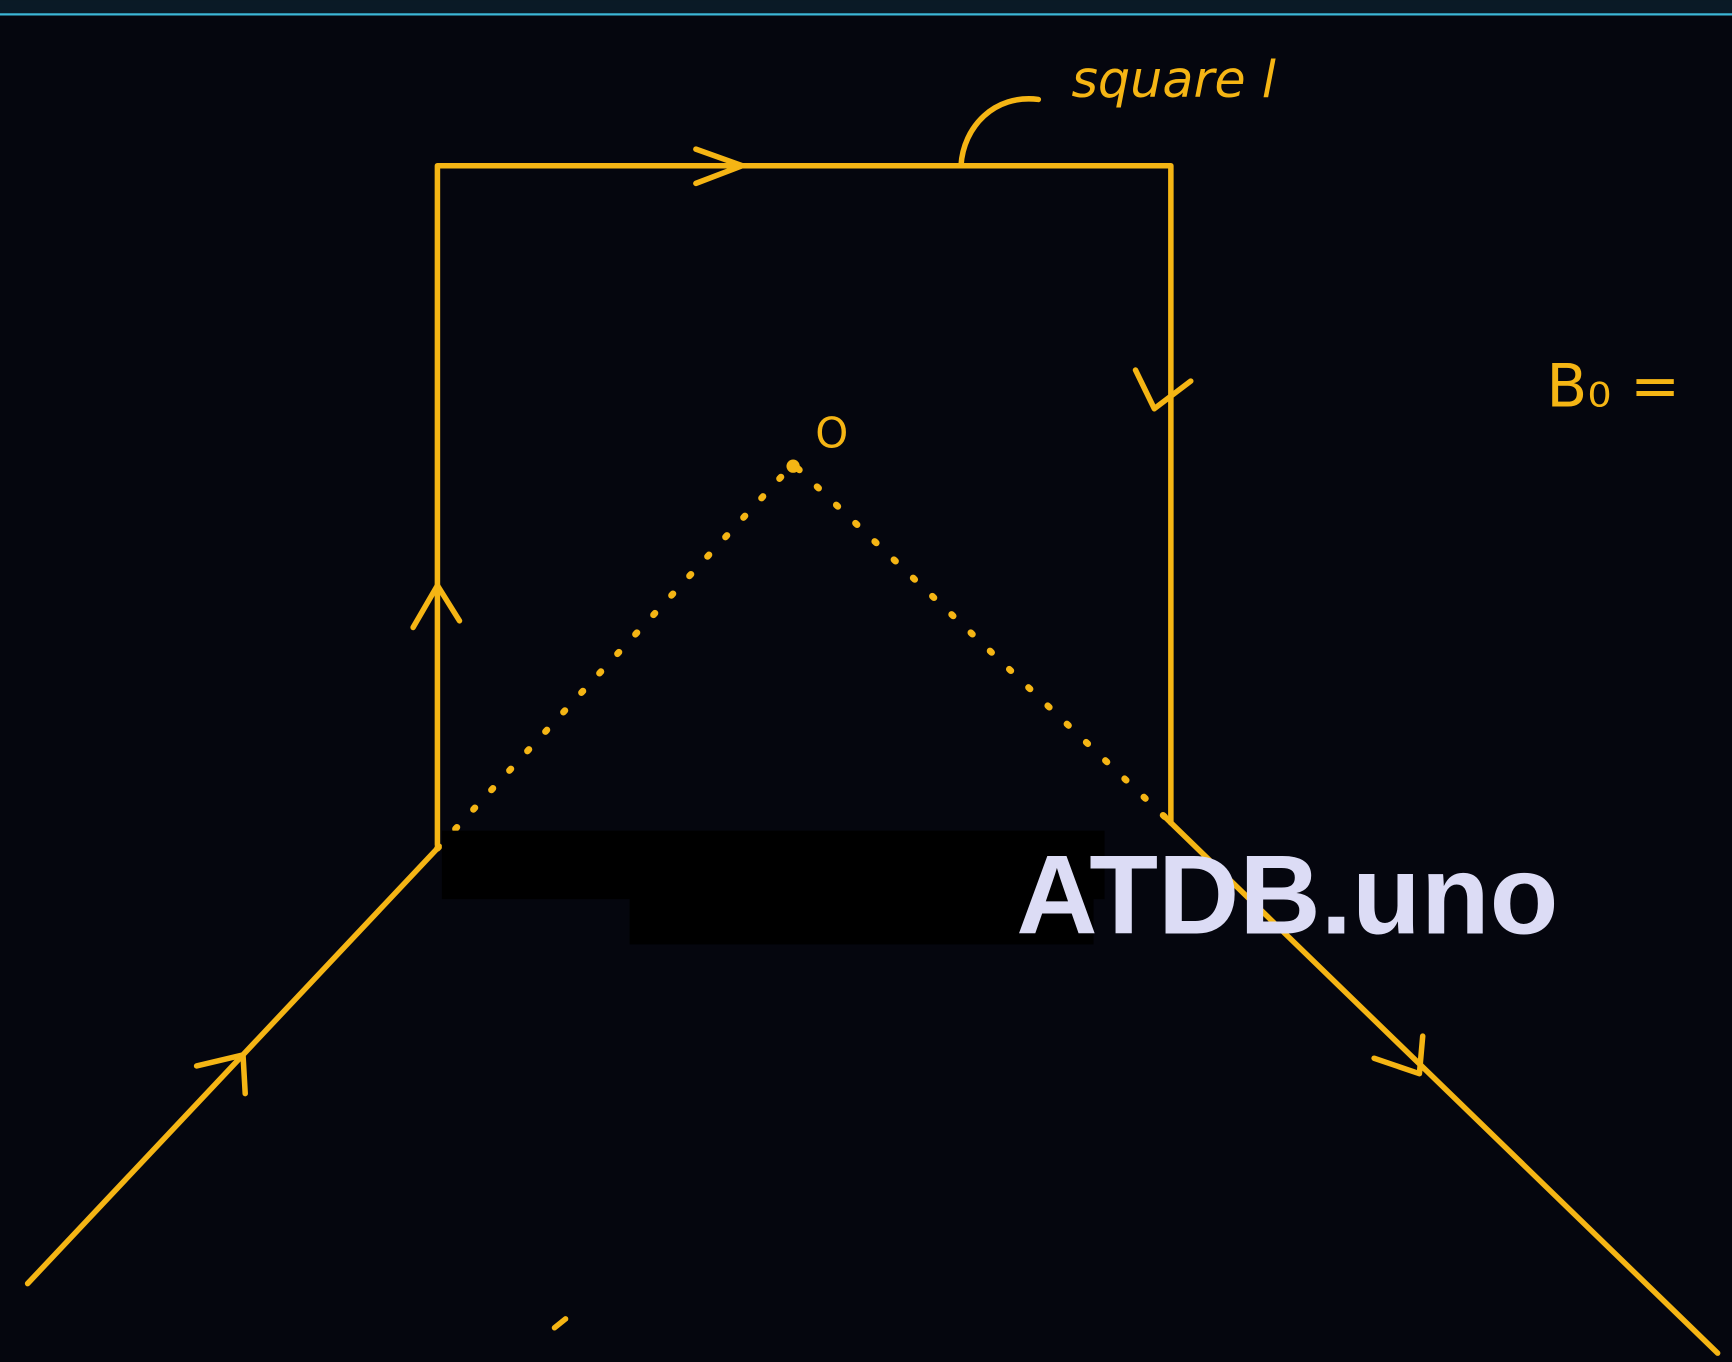  I want to click on incoming-wire, so click(232, 1066).